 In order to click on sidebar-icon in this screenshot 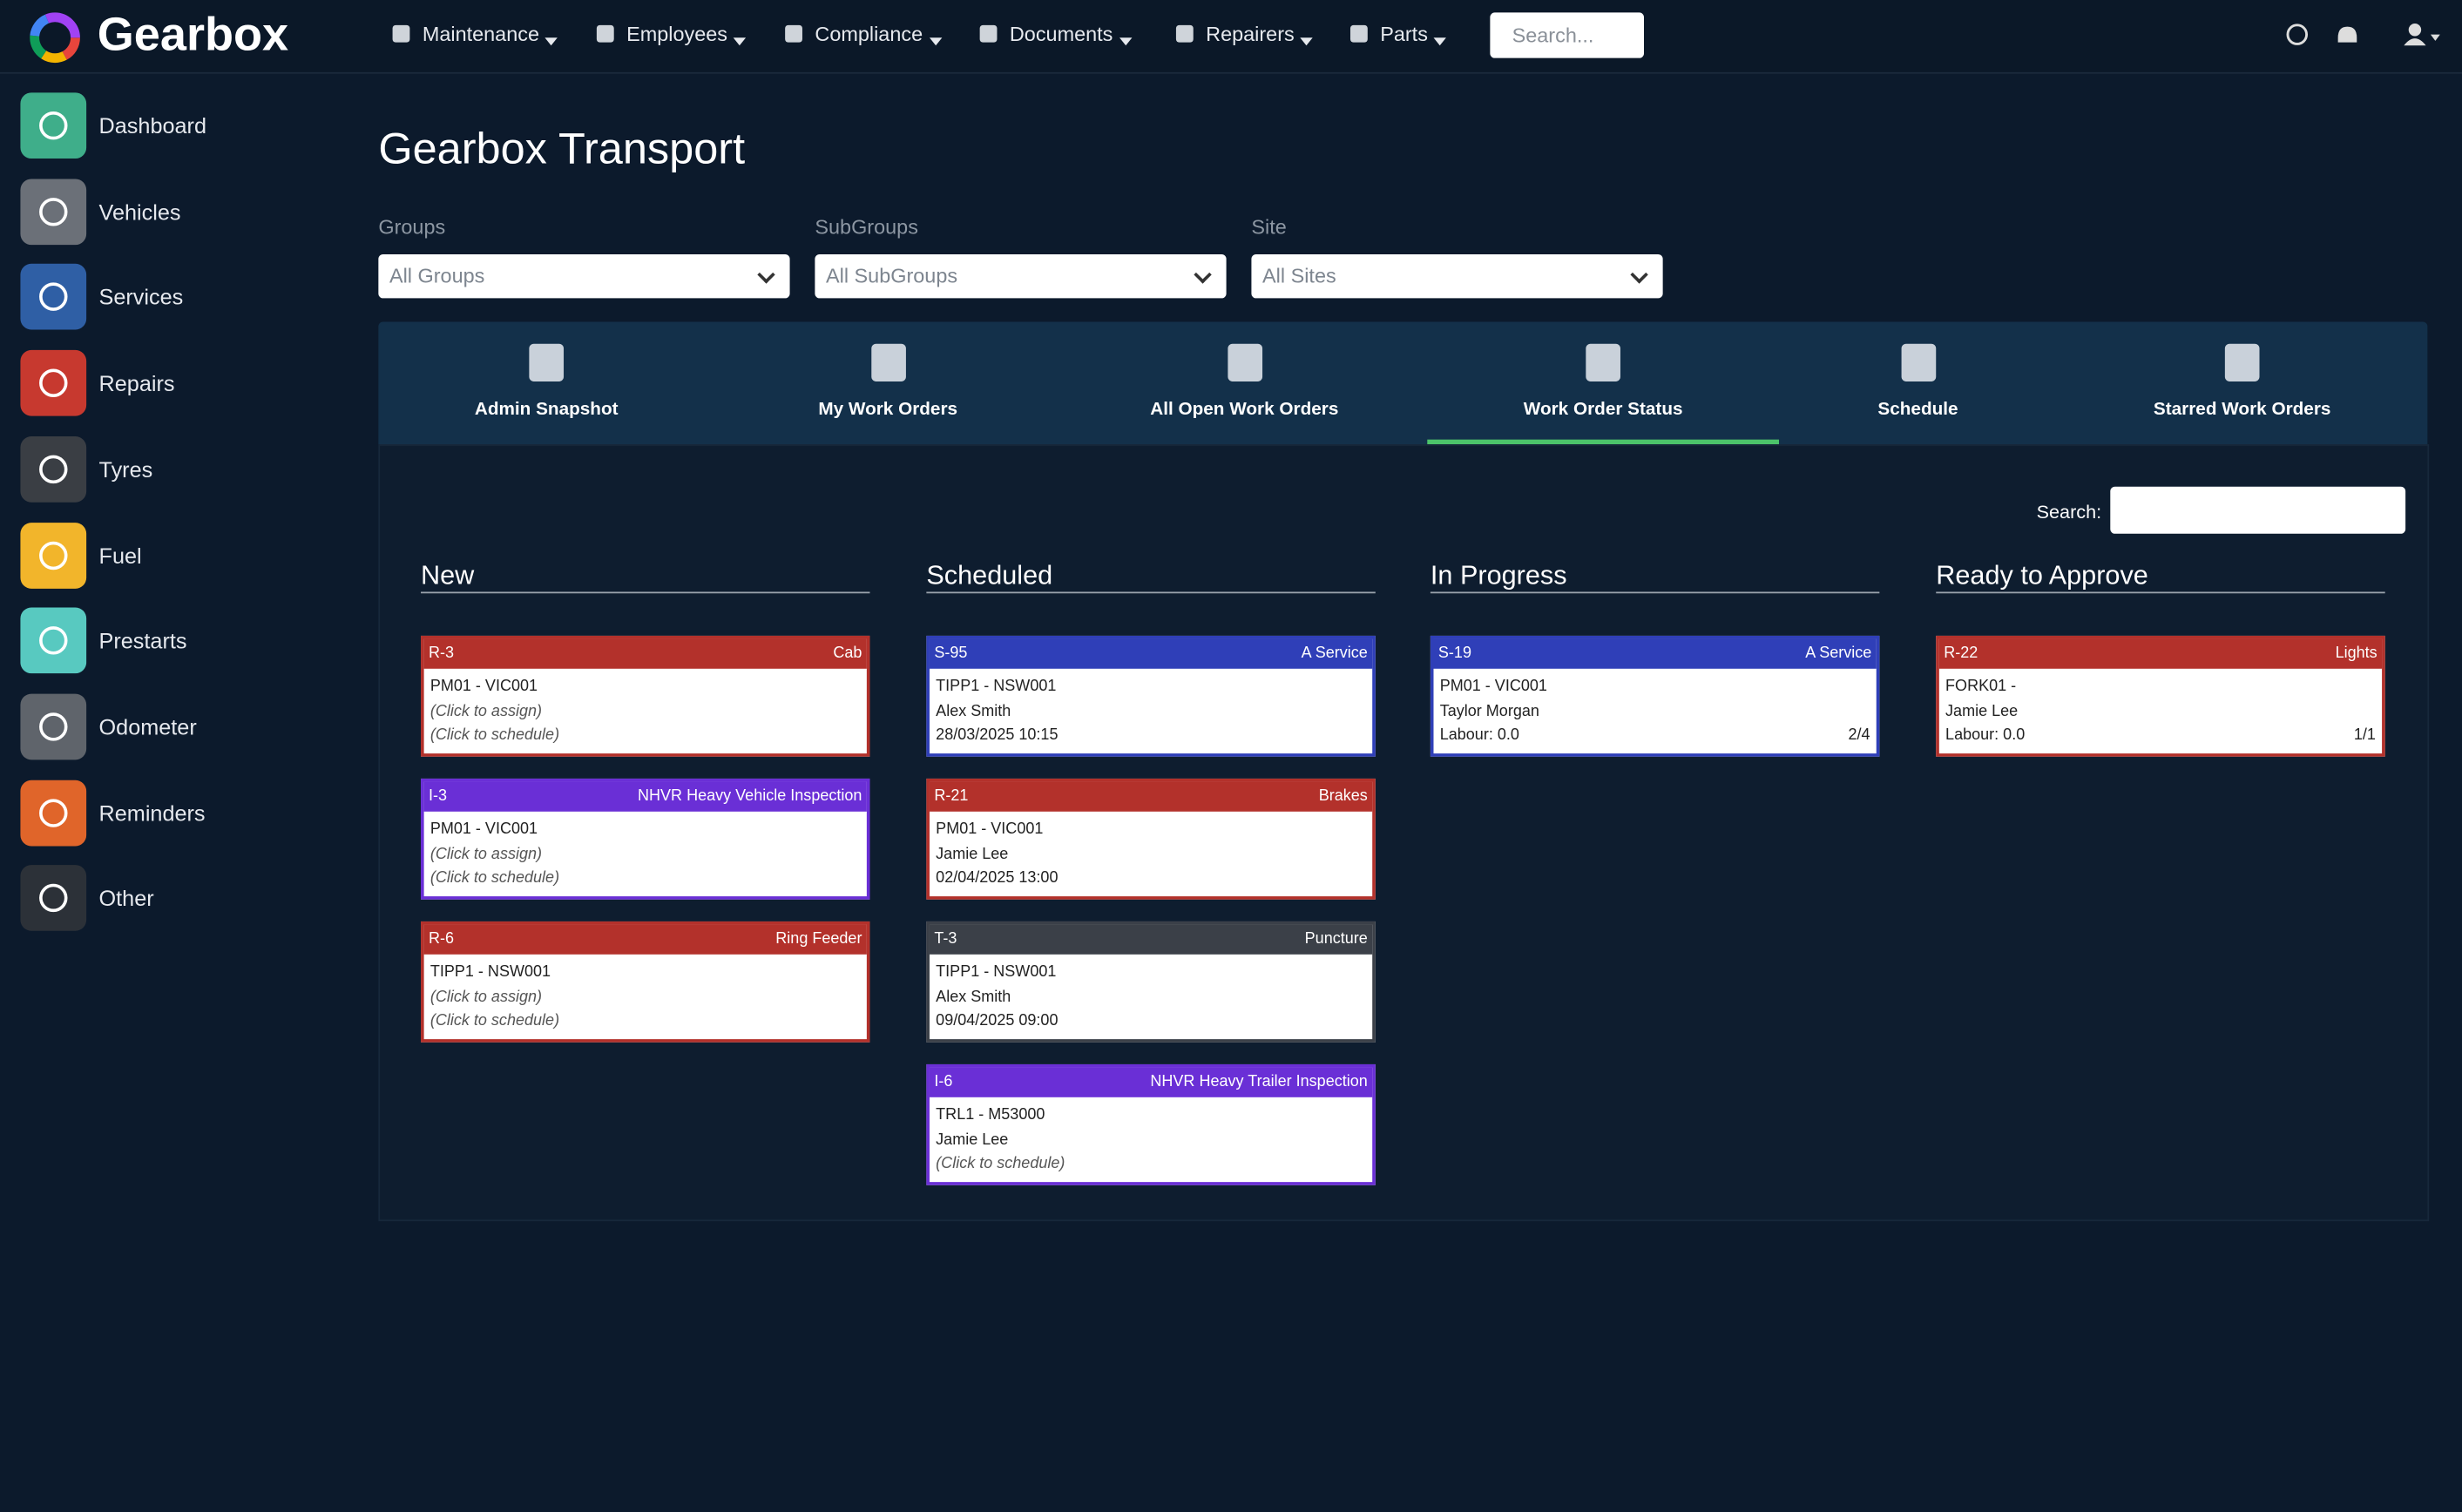, I will do `click(53, 898)`.